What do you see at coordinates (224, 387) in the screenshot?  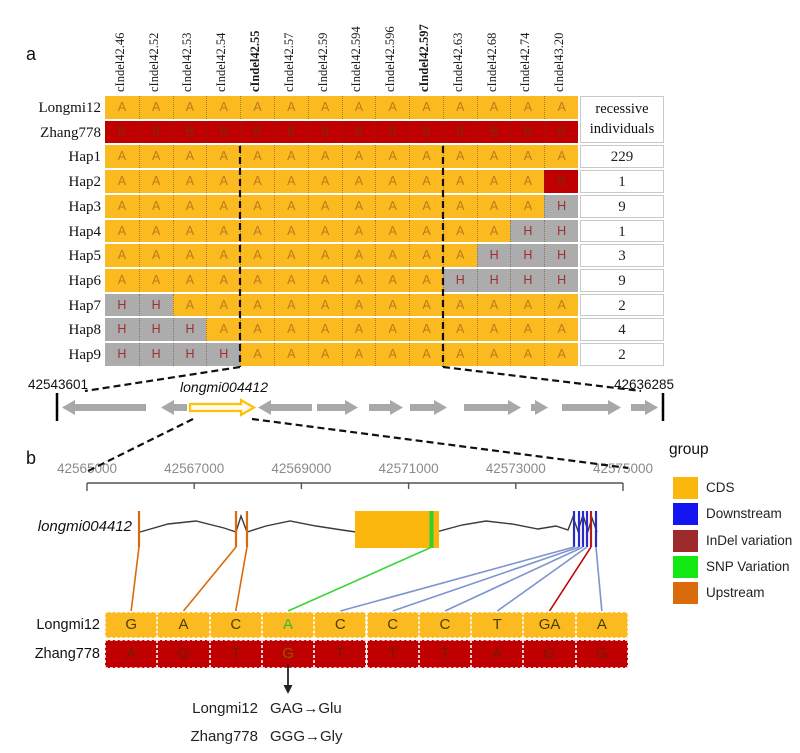 I see `gene-track-gene-label: longmi004412` at bounding box center [224, 387].